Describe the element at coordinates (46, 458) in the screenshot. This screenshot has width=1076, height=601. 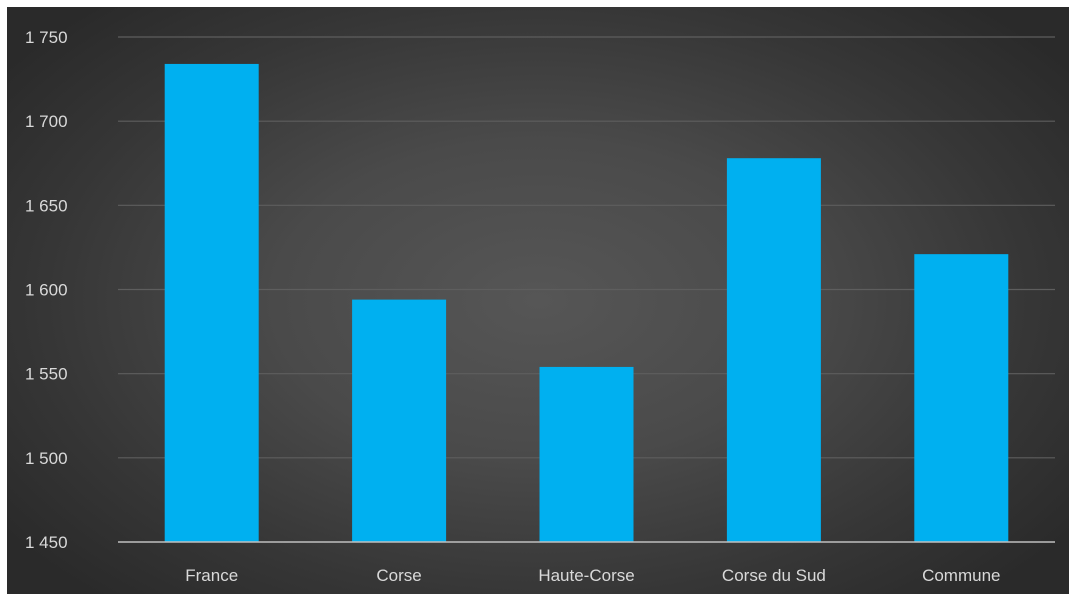
I see `y-tick-label: 1 500` at that location.